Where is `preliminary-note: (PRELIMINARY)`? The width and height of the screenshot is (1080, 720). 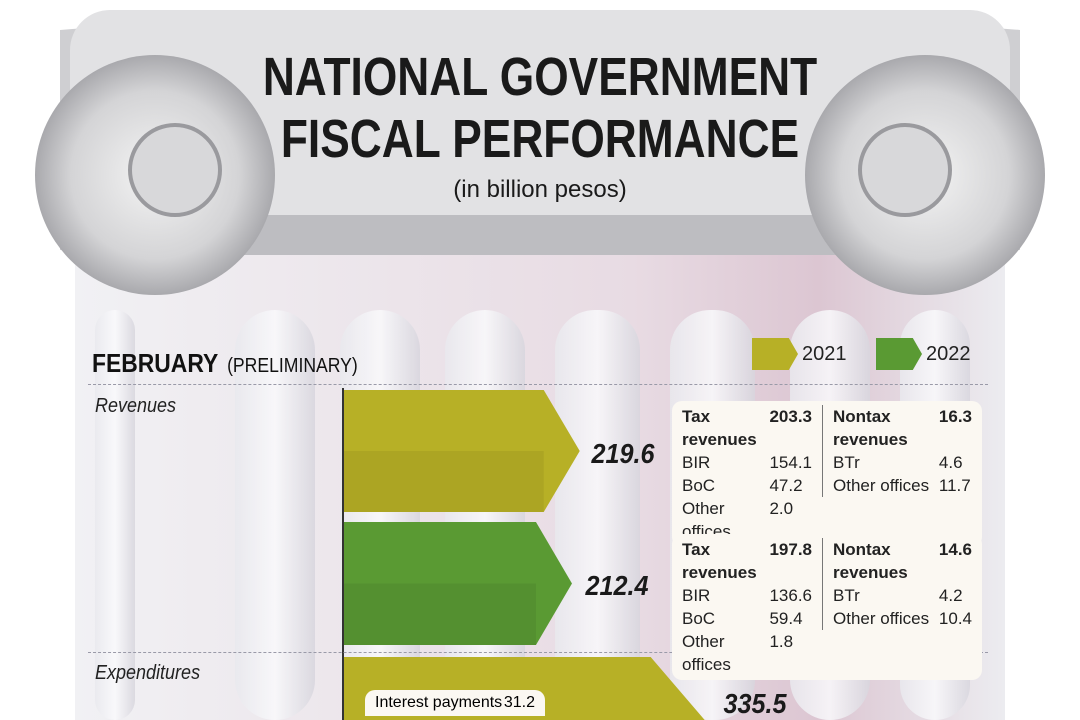
preliminary-note: (PRELIMINARY) is located at coordinates (292, 366).